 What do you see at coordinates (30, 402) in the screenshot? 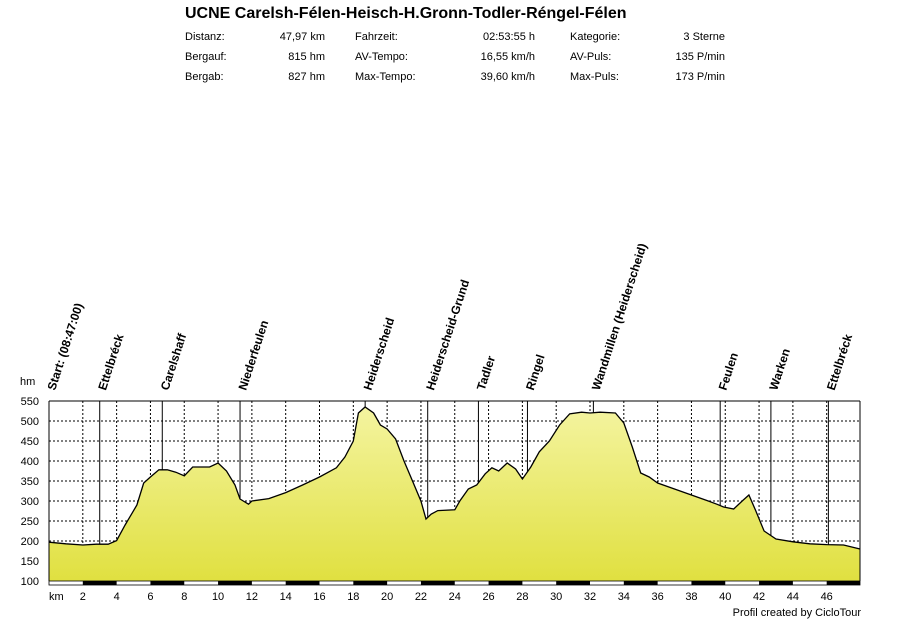
I see `y-tick-label: 550` at bounding box center [30, 402].